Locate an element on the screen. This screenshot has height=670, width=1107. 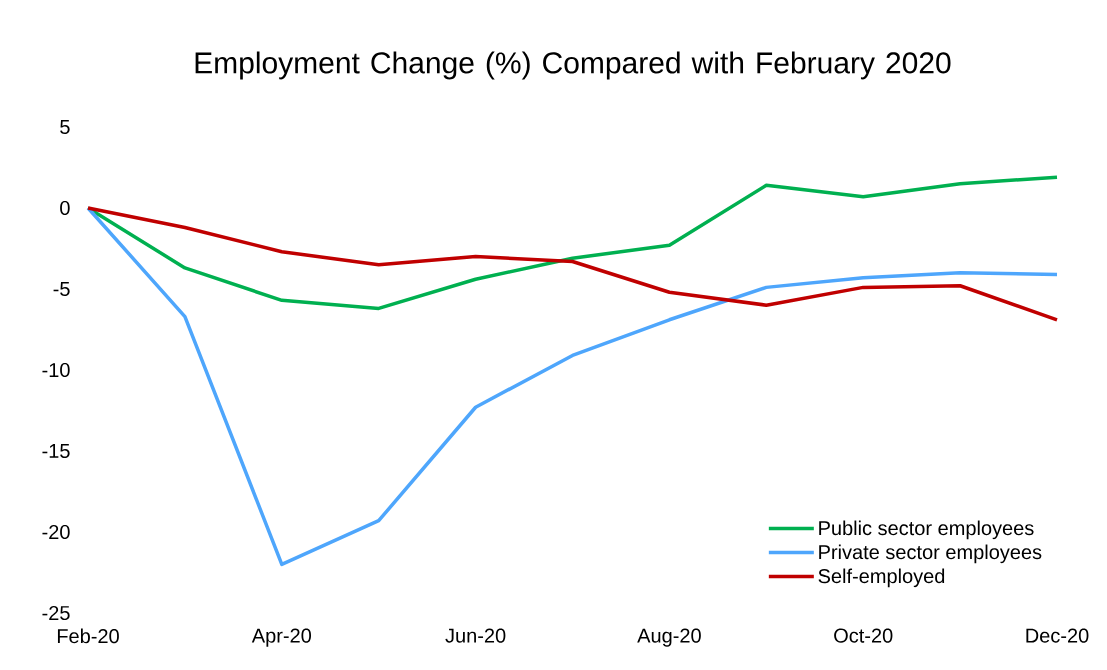
x-tick-label: Apr-20 is located at coordinates (281, 637).